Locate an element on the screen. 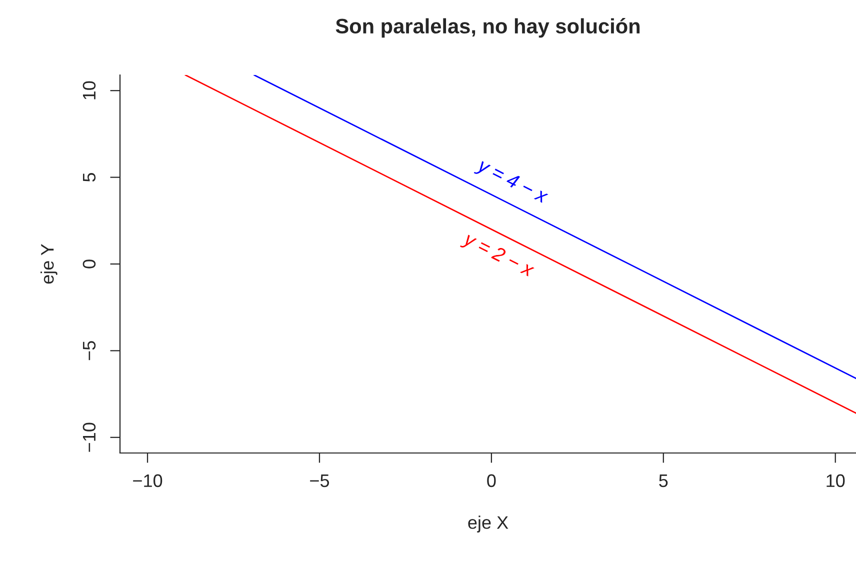 Image resolution: width=856 pixels, height=567 pixels. x-tick-label: −5 is located at coordinates (320, 481).